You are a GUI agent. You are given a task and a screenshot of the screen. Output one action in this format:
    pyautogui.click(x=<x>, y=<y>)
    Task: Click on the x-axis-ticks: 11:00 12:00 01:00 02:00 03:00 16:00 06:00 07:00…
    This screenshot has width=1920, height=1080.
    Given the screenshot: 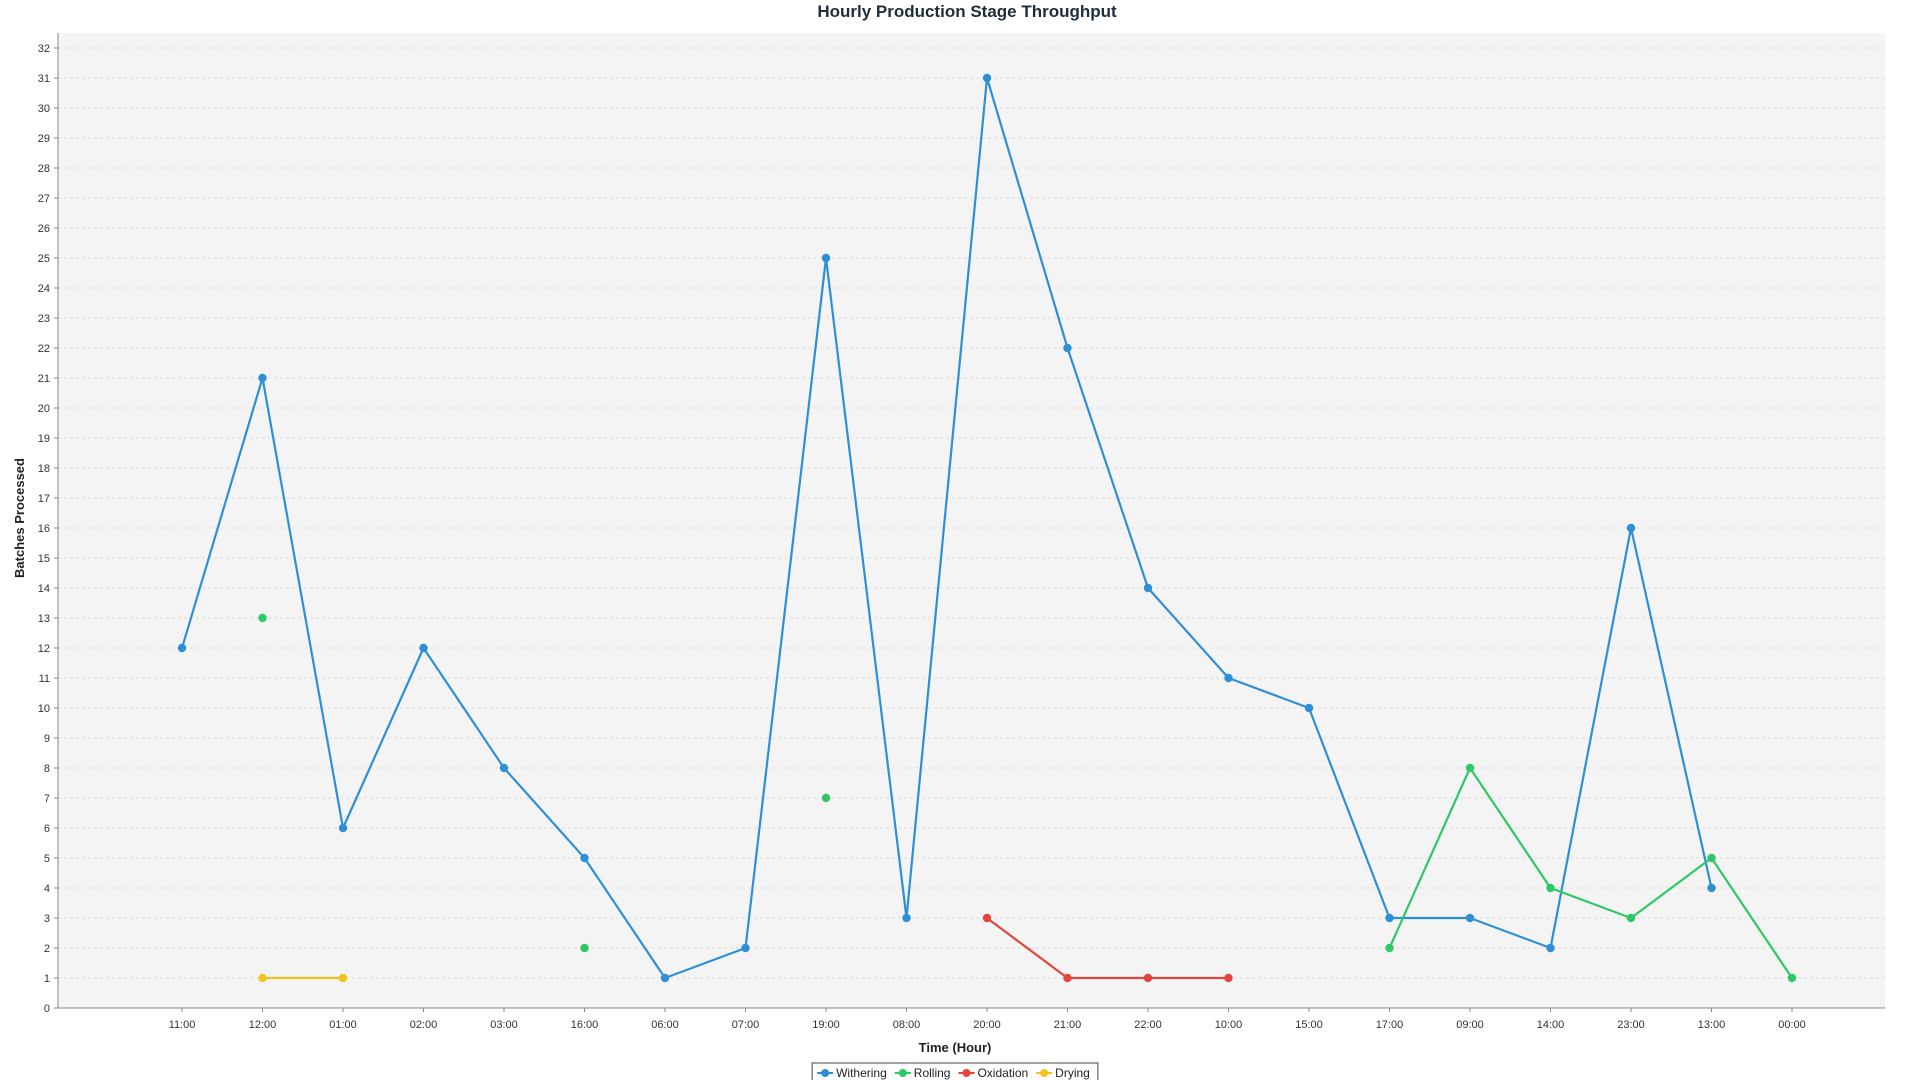 What is the action you would take?
    pyautogui.click(x=987, y=1019)
    